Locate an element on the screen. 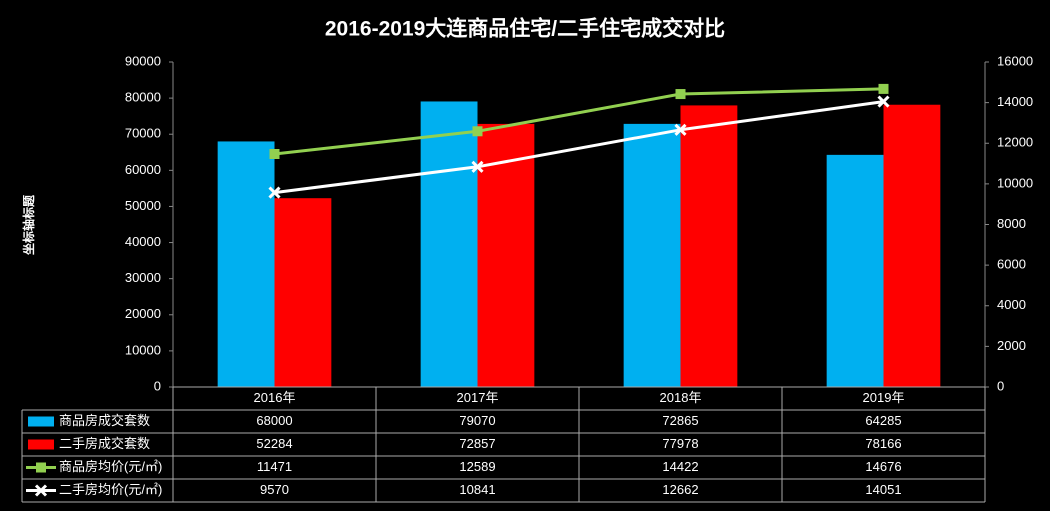 This screenshot has width=1050, height=511. y2-tick-label: 4000 is located at coordinates (1011, 304).